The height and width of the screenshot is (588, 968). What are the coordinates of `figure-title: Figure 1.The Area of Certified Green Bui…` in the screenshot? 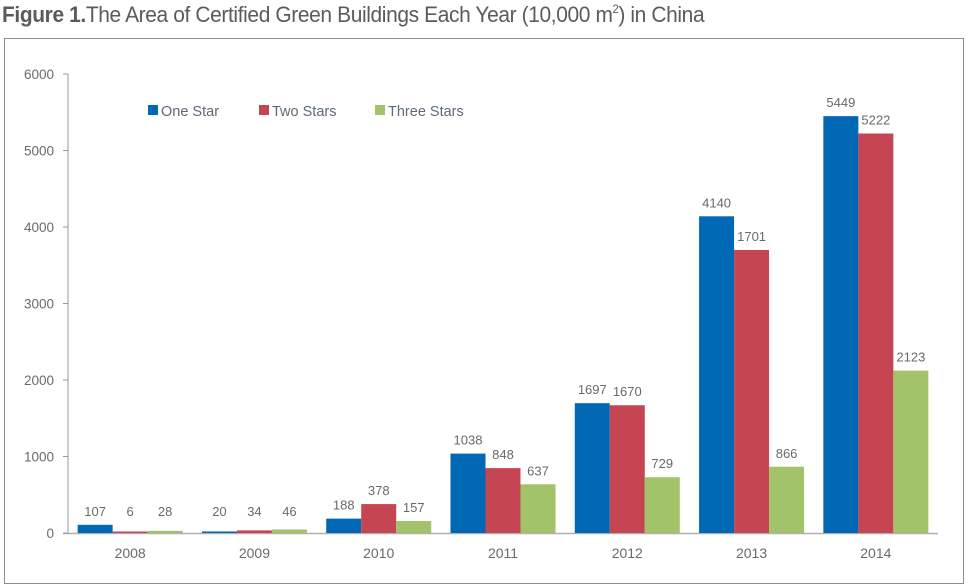 It's located at (353, 15).